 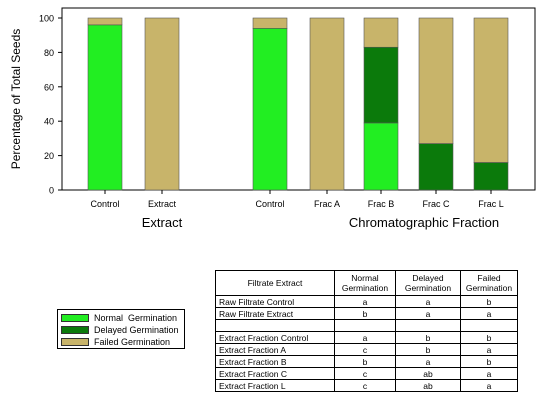 What do you see at coordinates (275, 301) in the screenshot?
I see `row-name: Raw Filtrate Control` at bounding box center [275, 301].